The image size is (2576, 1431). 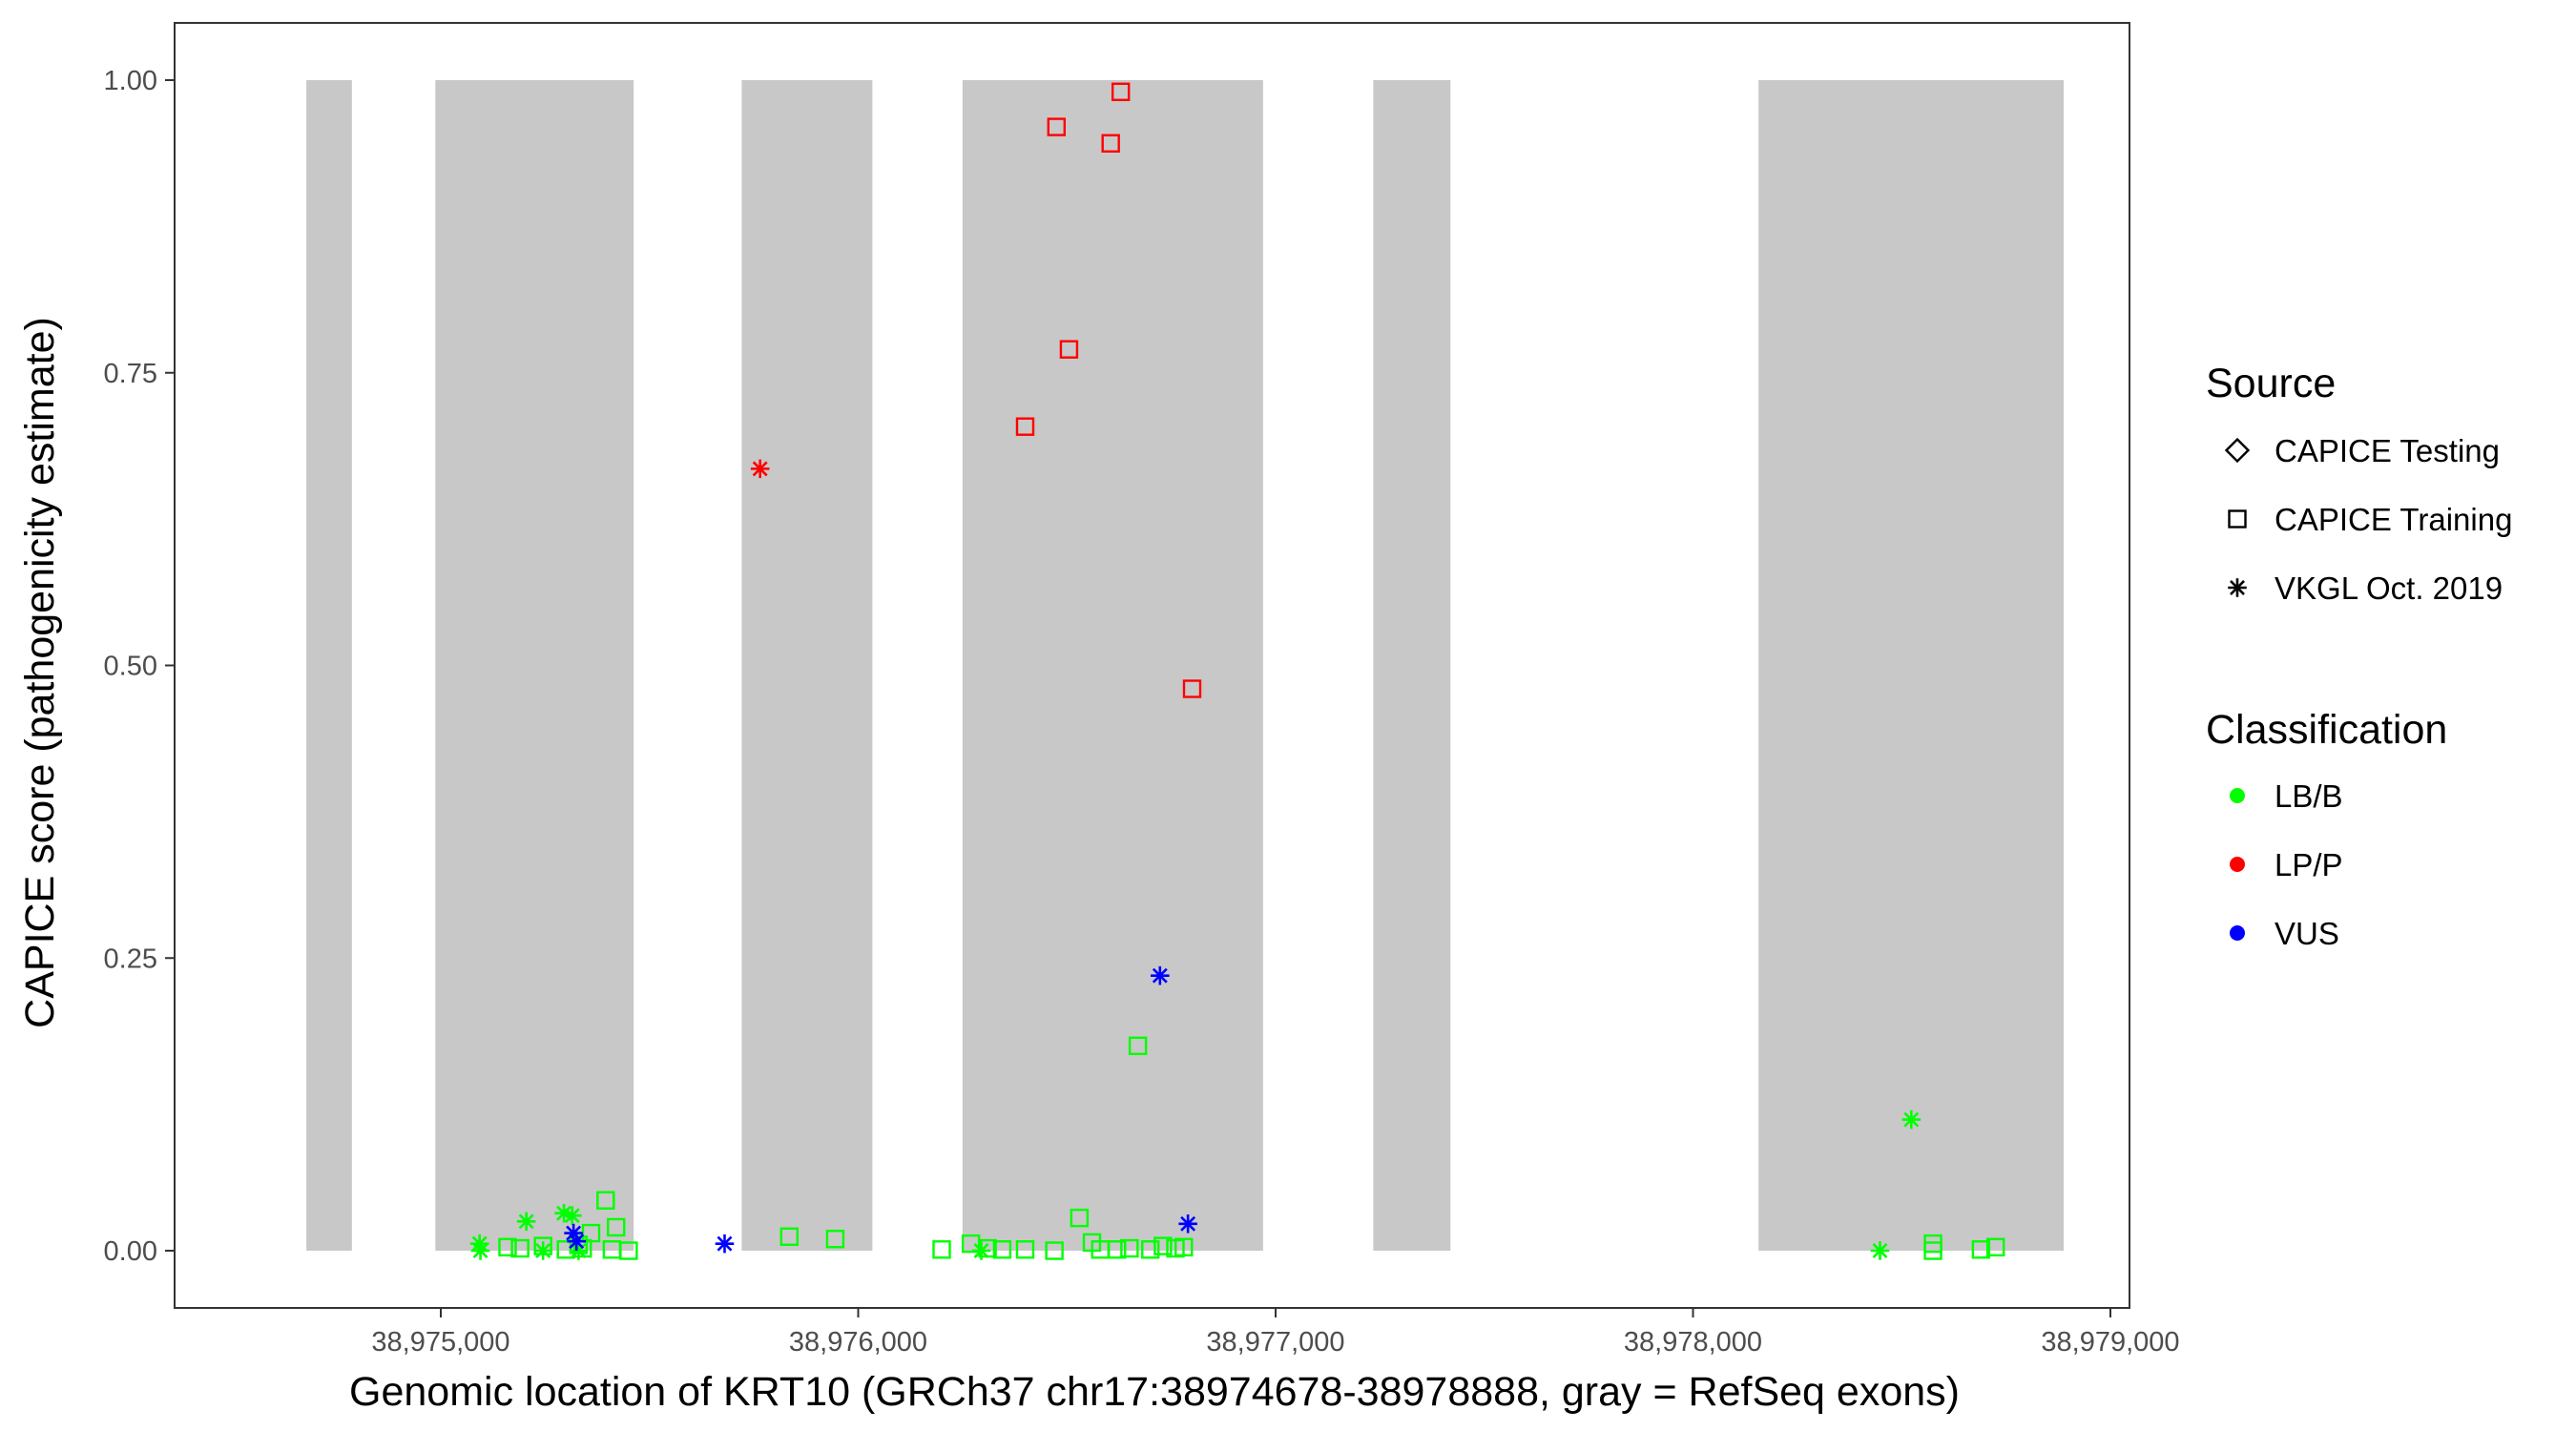 What do you see at coordinates (130, 81) in the screenshot?
I see `y-tick-label-4: 1.00` at bounding box center [130, 81].